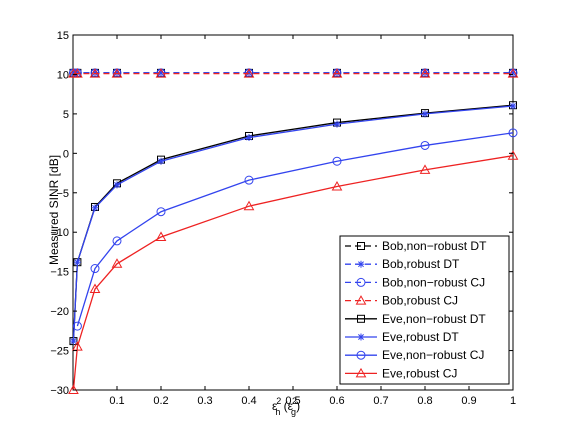 The image size is (565, 437). I want to click on legend-label: Eve,robust CJ, so click(419, 373).